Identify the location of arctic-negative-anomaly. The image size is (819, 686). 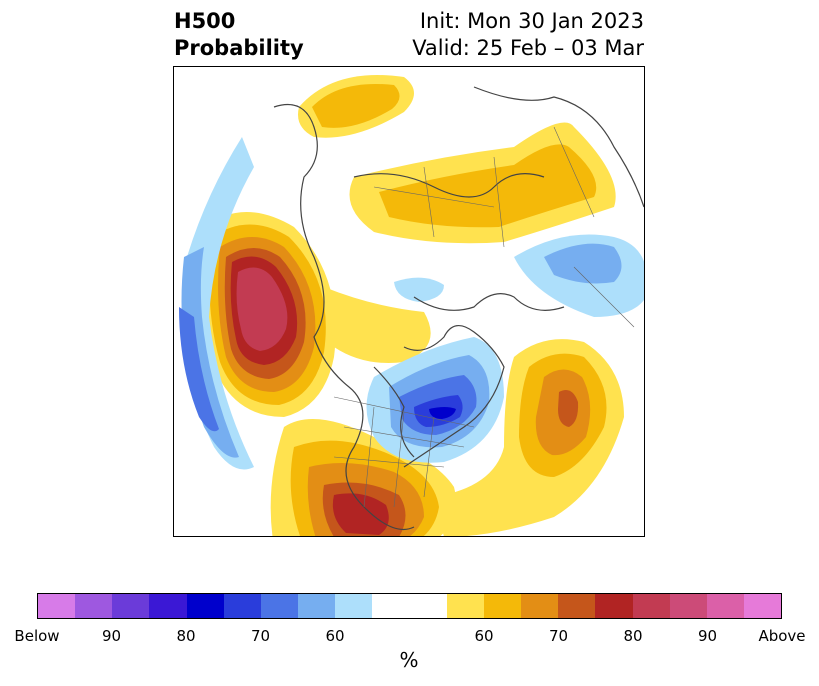
(519, 275).